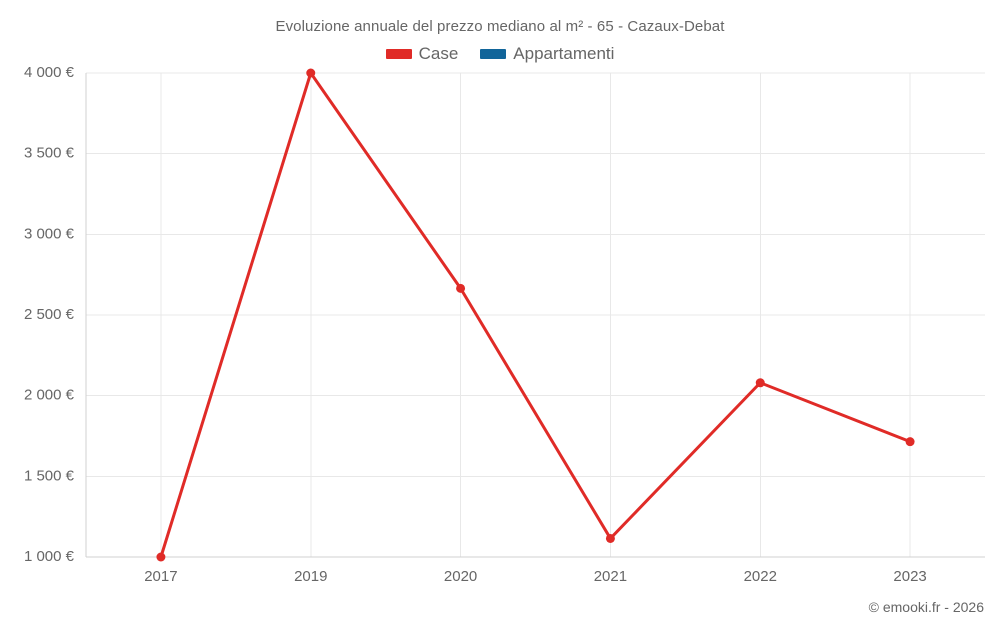  What do you see at coordinates (49, 314) in the screenshot?
I see `y-axis-tick-label: 2 500 €` at bounding box center [49, 314].